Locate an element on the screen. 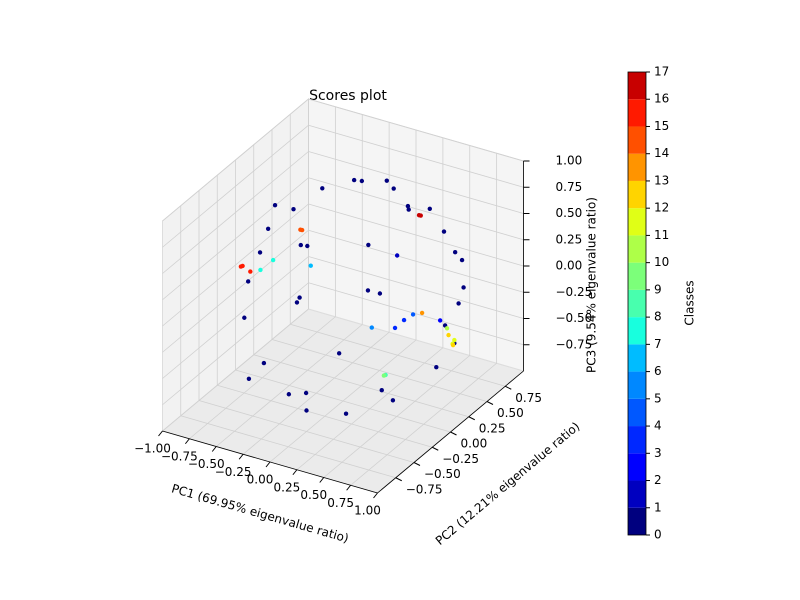 The width and height of the screenshot is (800, 600). z-tick-label: −0.25 is located at coordinates (574, 292).